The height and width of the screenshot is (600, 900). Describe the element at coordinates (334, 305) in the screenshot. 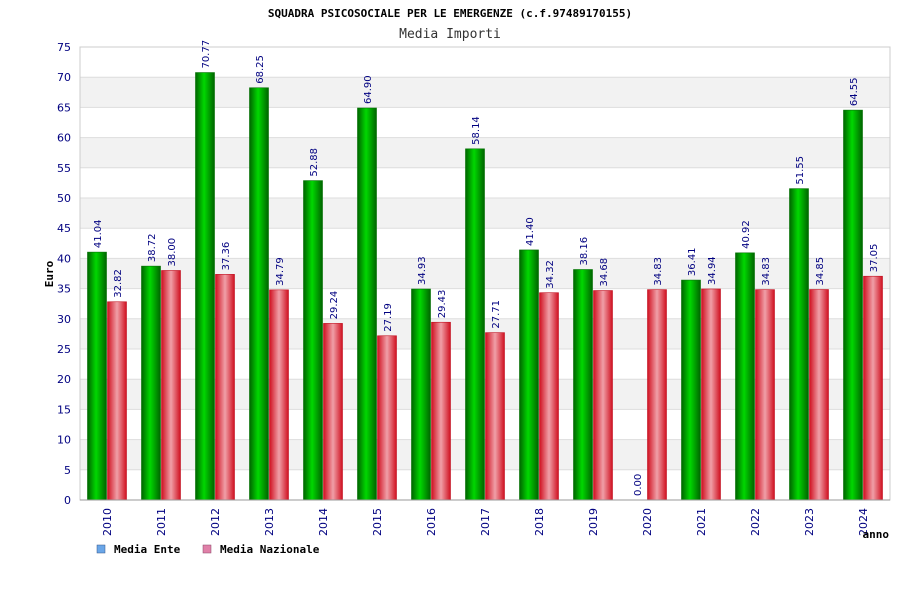

I see `data-label: 29.24` at that location.